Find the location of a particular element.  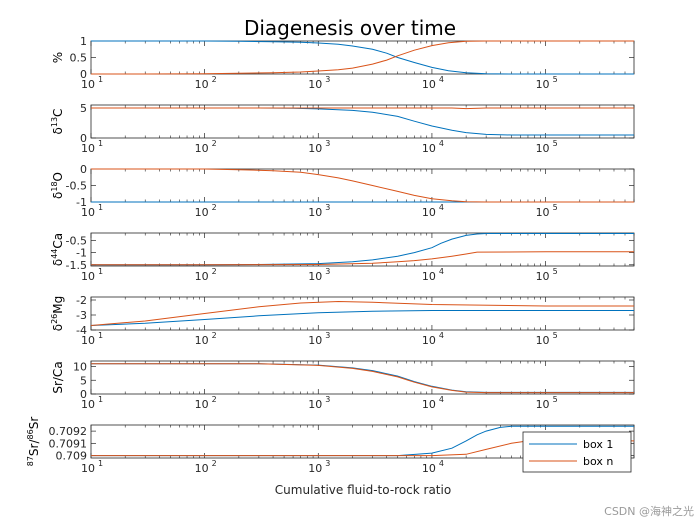

legend-label: box 1 is located at coordinates (598, 444).